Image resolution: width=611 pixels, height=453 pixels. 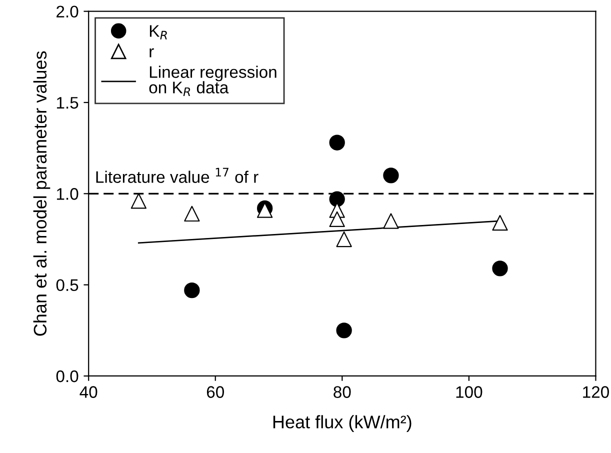 I want to click on y-tick-label: 1.5, so click(x=67, y=103).